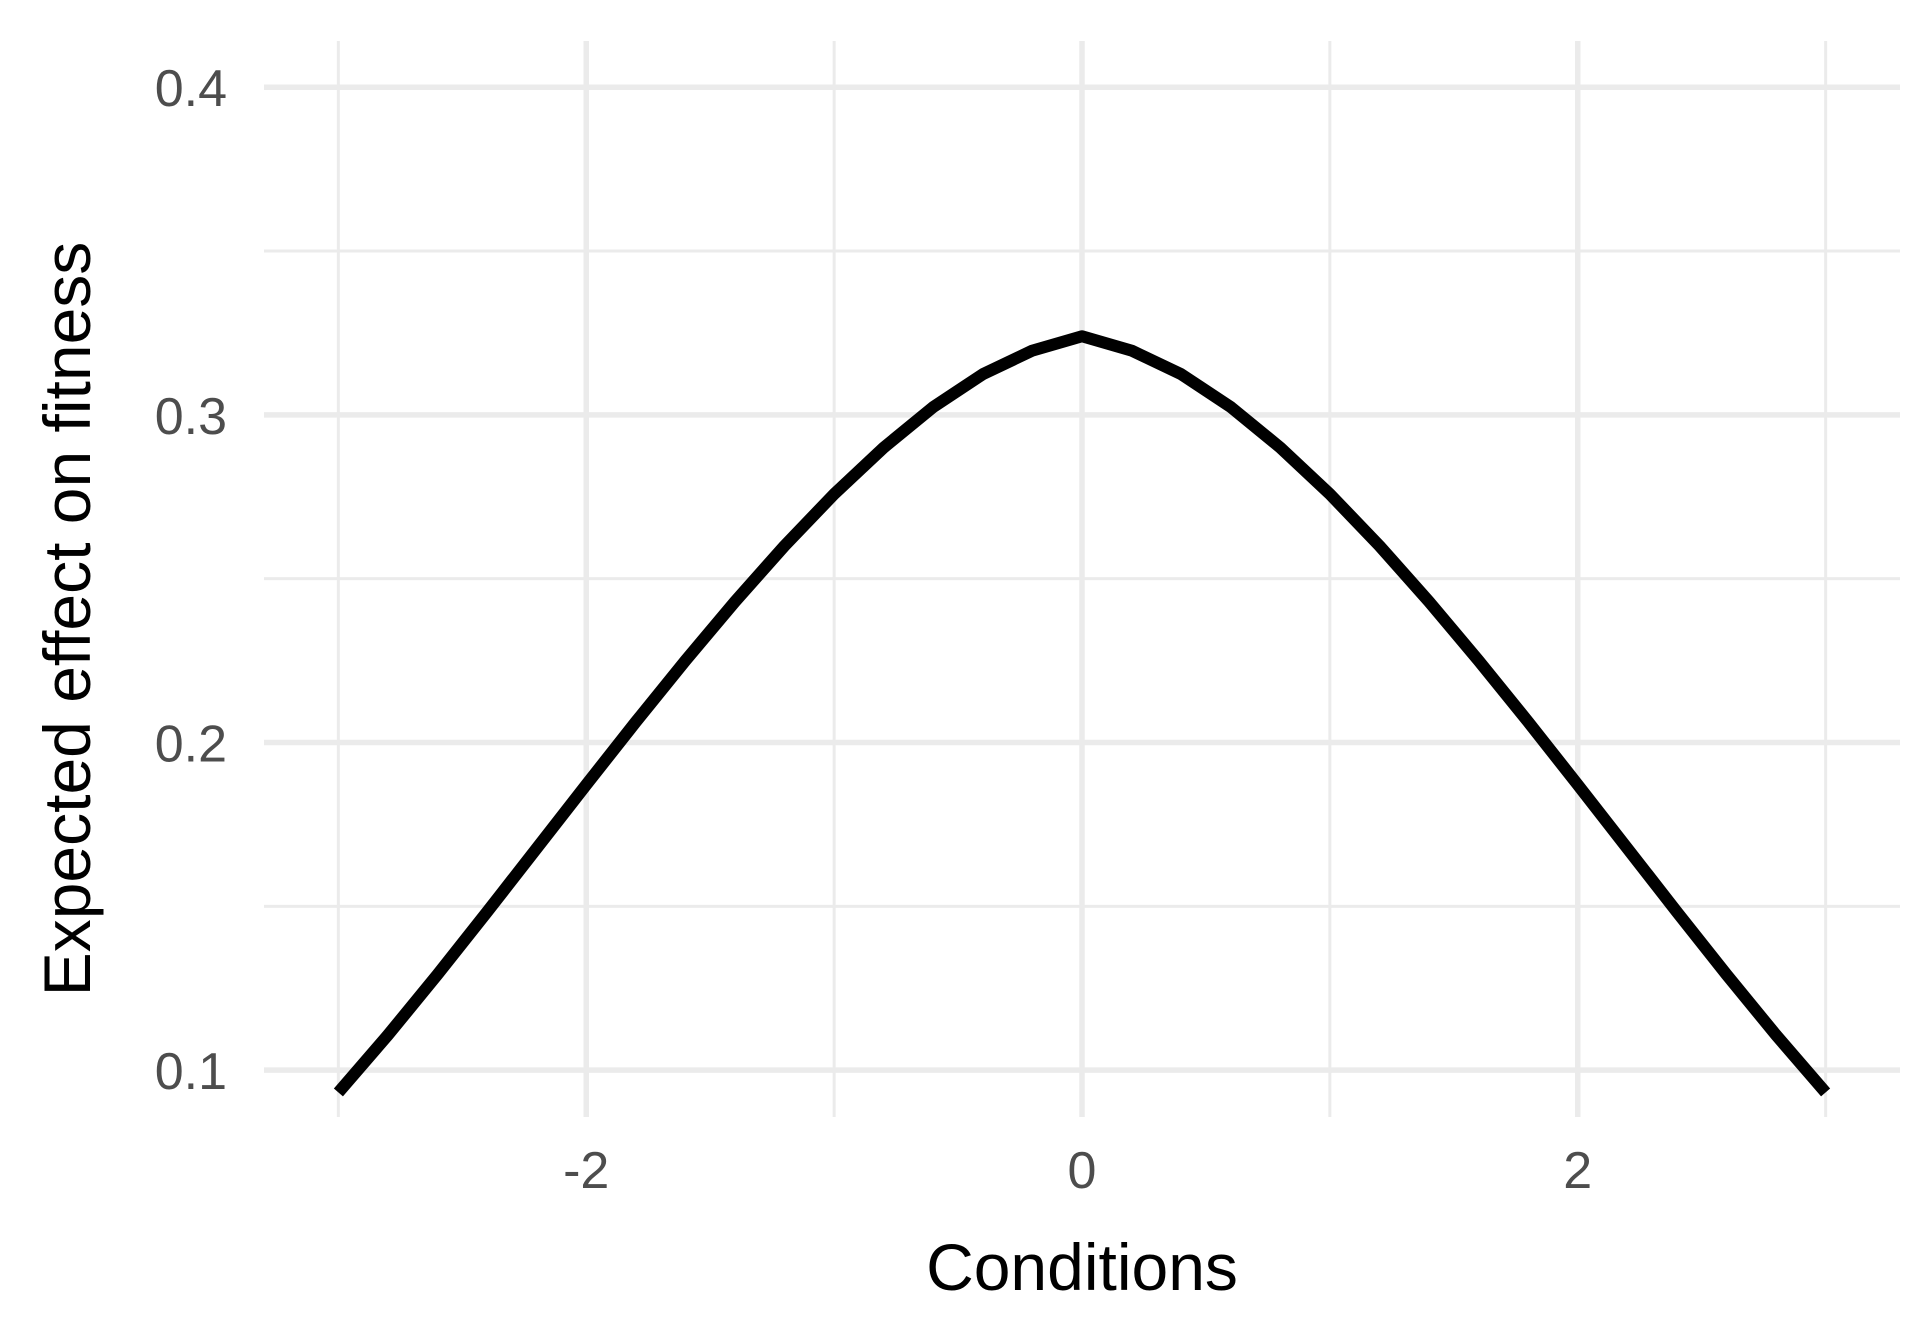 The height and width of the screenshot is (1344, 1920). Describe the element at coordinates (191, 417) in the screenshot. I see `y-tick-label: 0.3` at that location.